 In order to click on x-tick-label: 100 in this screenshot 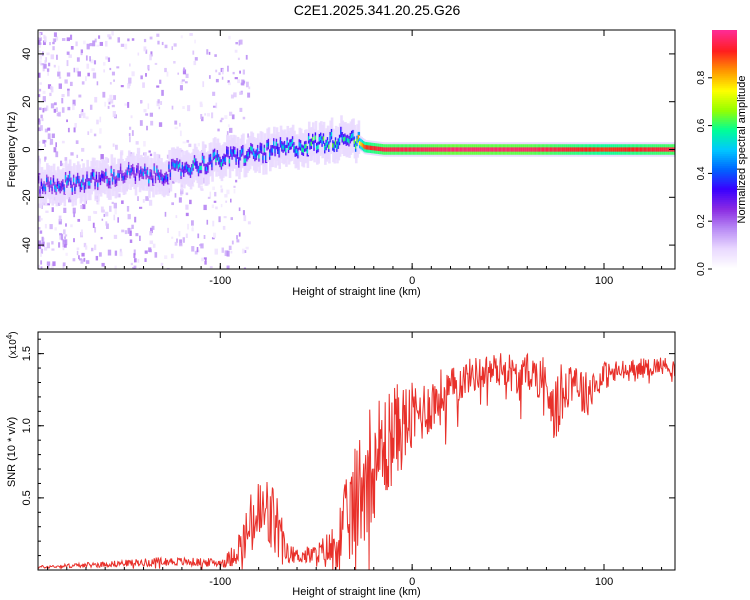, I will do `click(604, 582)`.